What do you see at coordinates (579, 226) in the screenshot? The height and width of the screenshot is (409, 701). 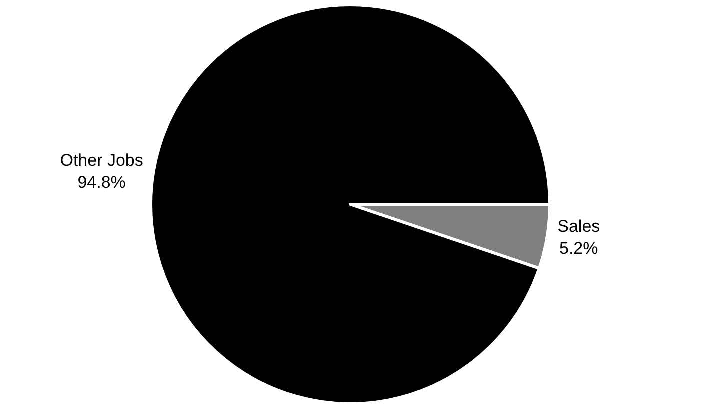 I see `slice-label: Sales` at bounding box center [579, 226].